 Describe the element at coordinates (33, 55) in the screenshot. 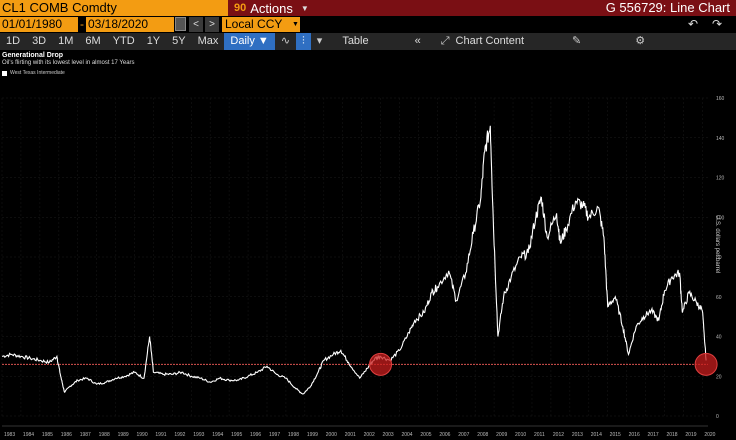

I see `chart-title: Generational Drop` at that location.